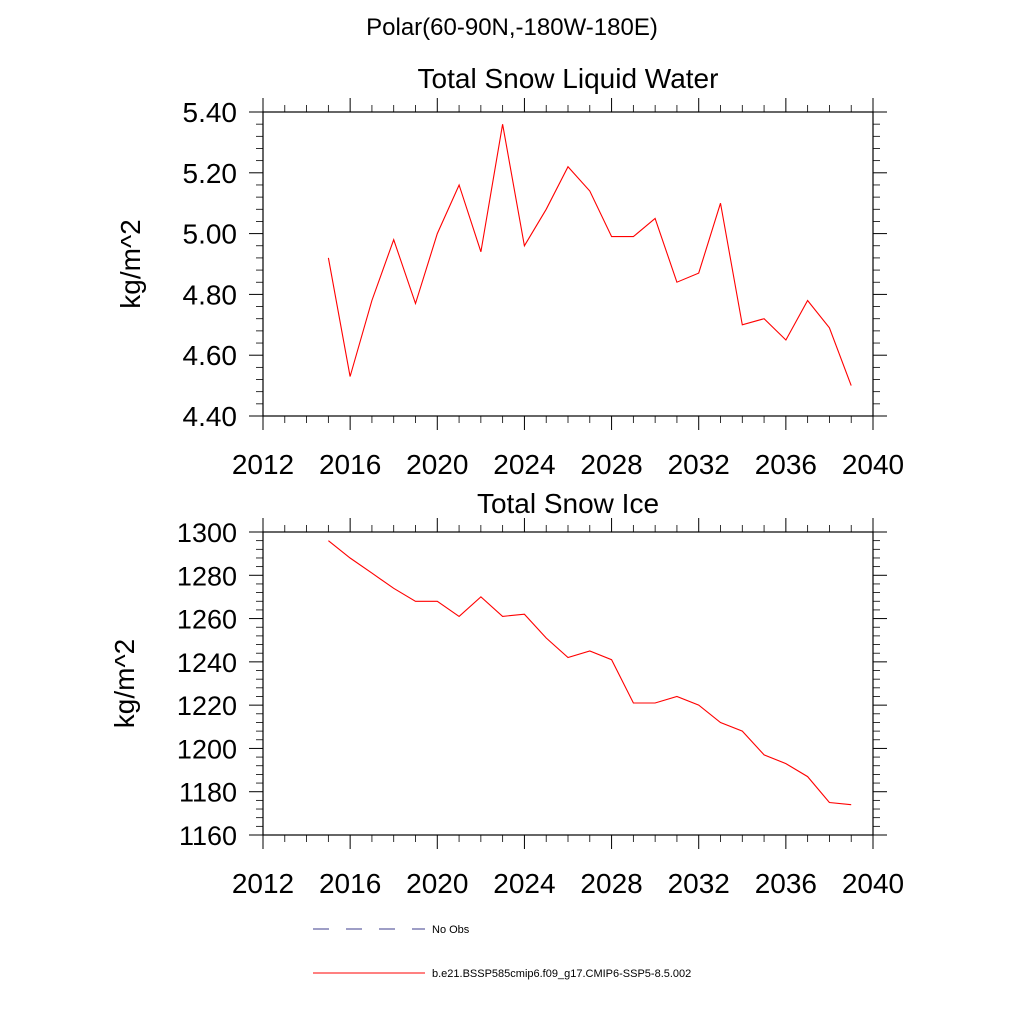 The image size is (1024, 1029). Describe the element at coordinates (208, 836) in the screenshot. I see `y-tick-label: 1160` at that location.